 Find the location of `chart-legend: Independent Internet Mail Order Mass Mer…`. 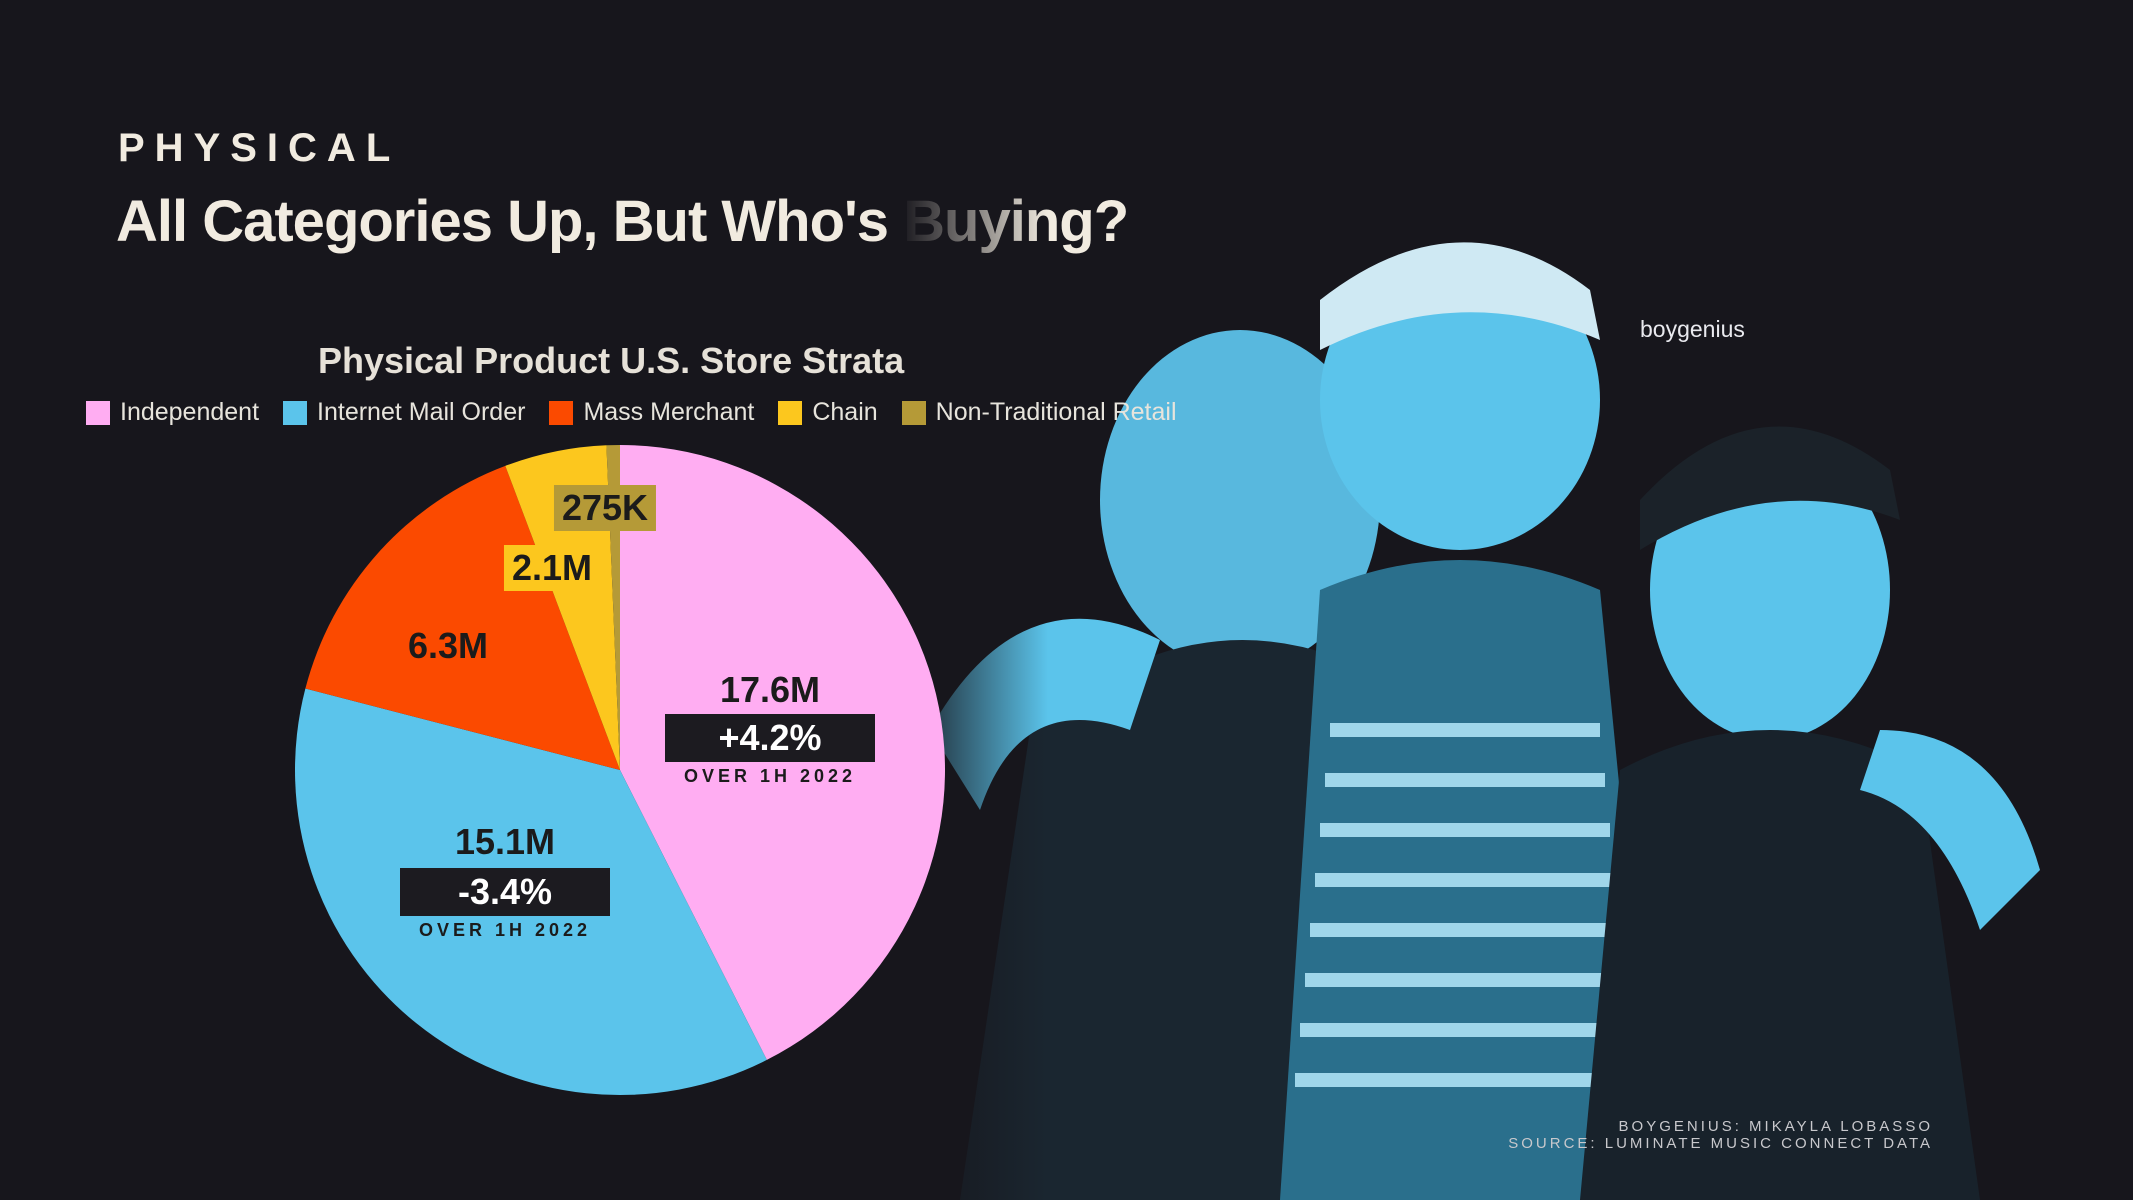

chart-legend: Independent Internet Mail Order Mass Mer… is located at coordinates (631, 412).